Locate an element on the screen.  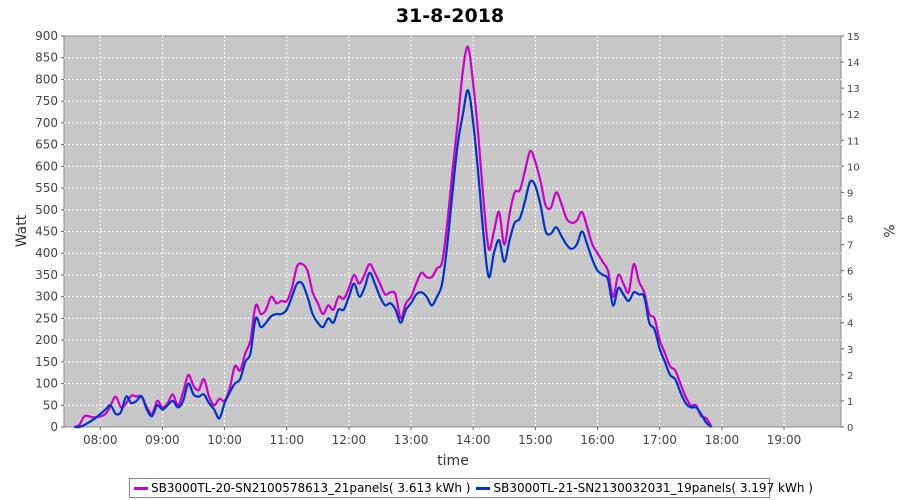
y-tick-label: 100 is located at coordinates (46, 384).